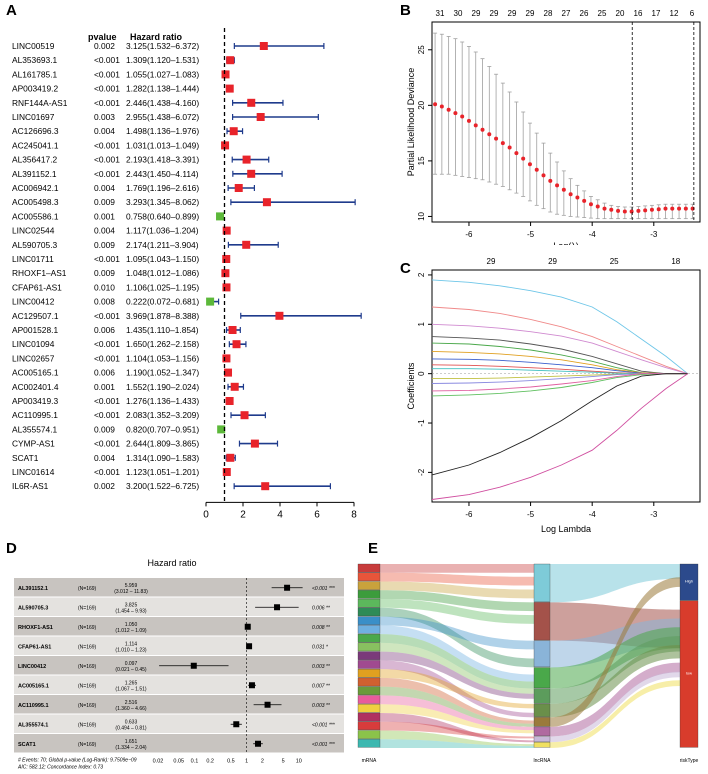 This screenshot has width=708, height=774. What do you see at coordinates (421, 215) in the screenshot?
I see `y-tick-label: 10` at bounding box center [421, 215].